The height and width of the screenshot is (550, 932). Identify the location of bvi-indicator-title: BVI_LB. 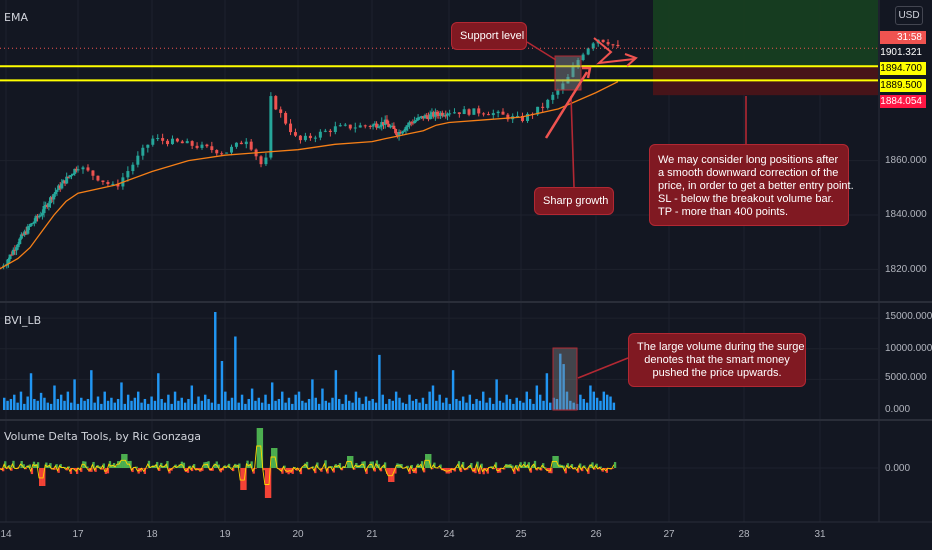
(23, 320).